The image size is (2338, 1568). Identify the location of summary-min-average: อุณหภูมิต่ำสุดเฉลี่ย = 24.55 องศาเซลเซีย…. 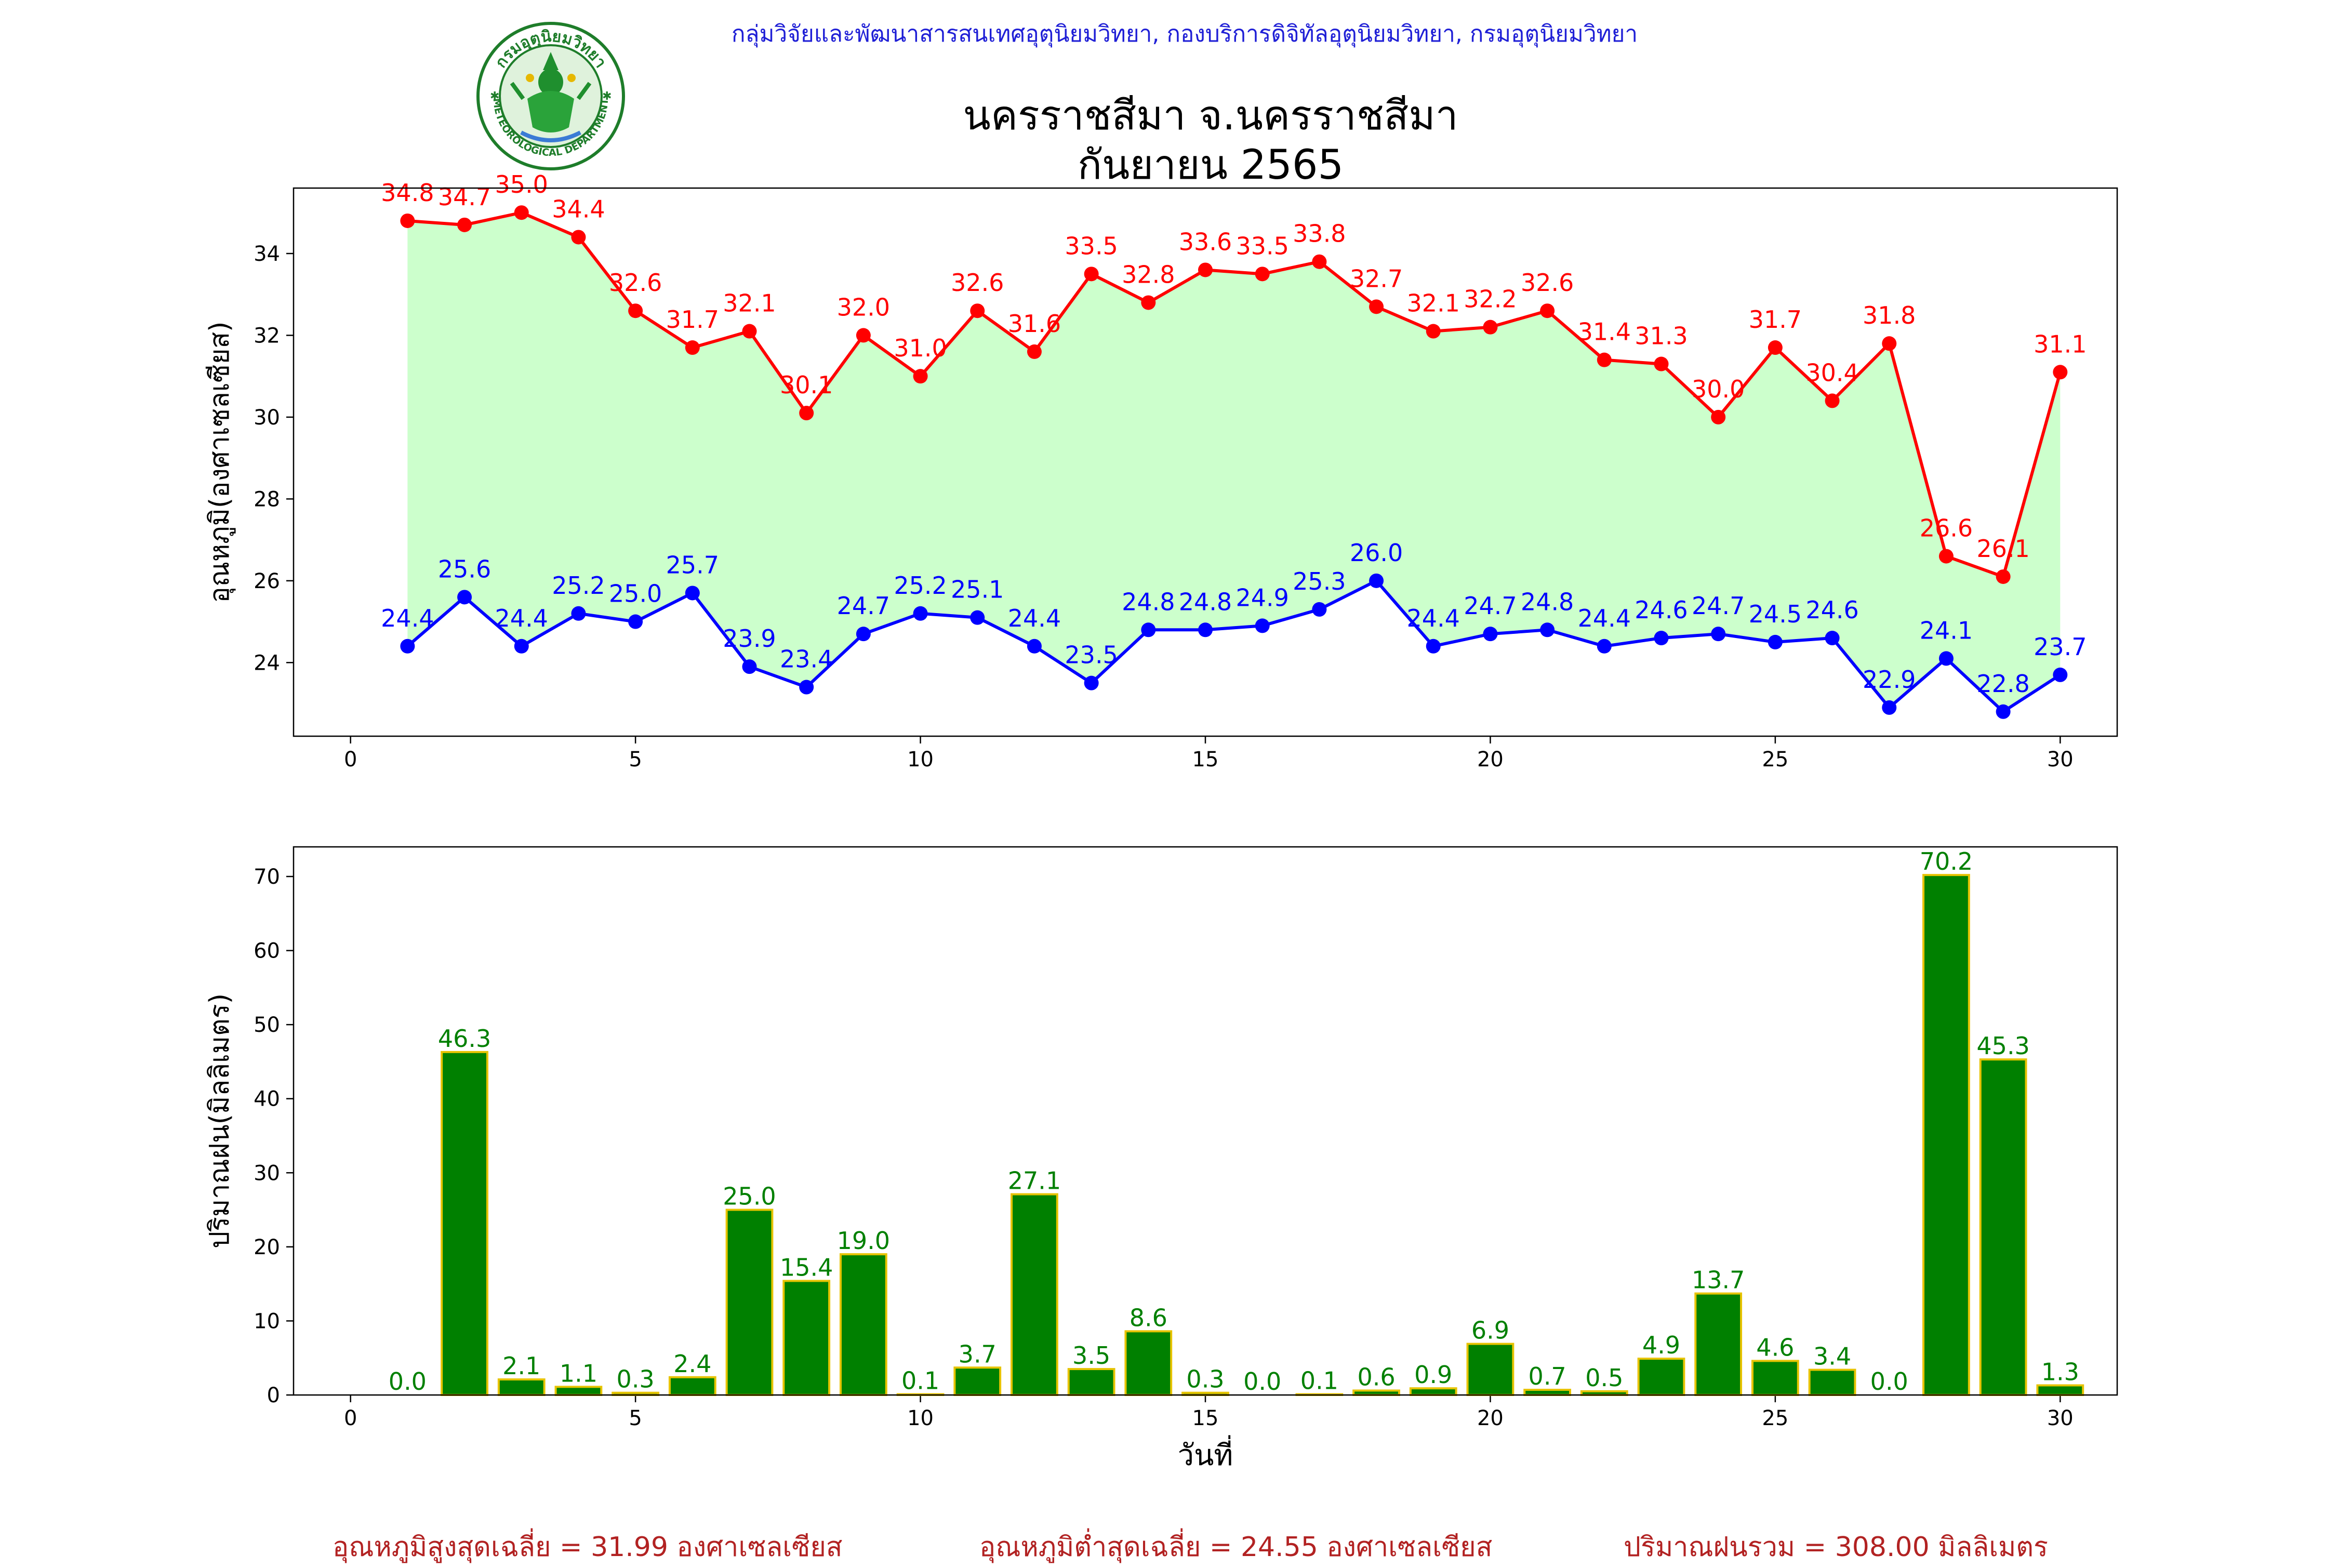
(1236, 1547).